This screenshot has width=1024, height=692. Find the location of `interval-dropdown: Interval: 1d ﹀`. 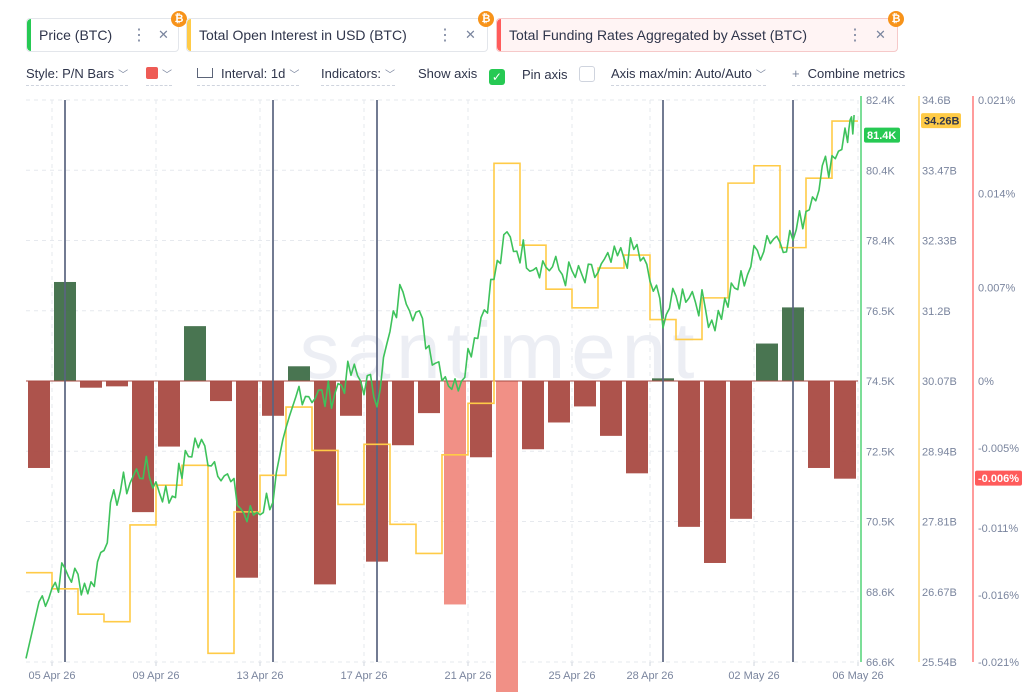

interval-dropdown: Interval: 1d ﹀ is located at coordinates (248, 76).